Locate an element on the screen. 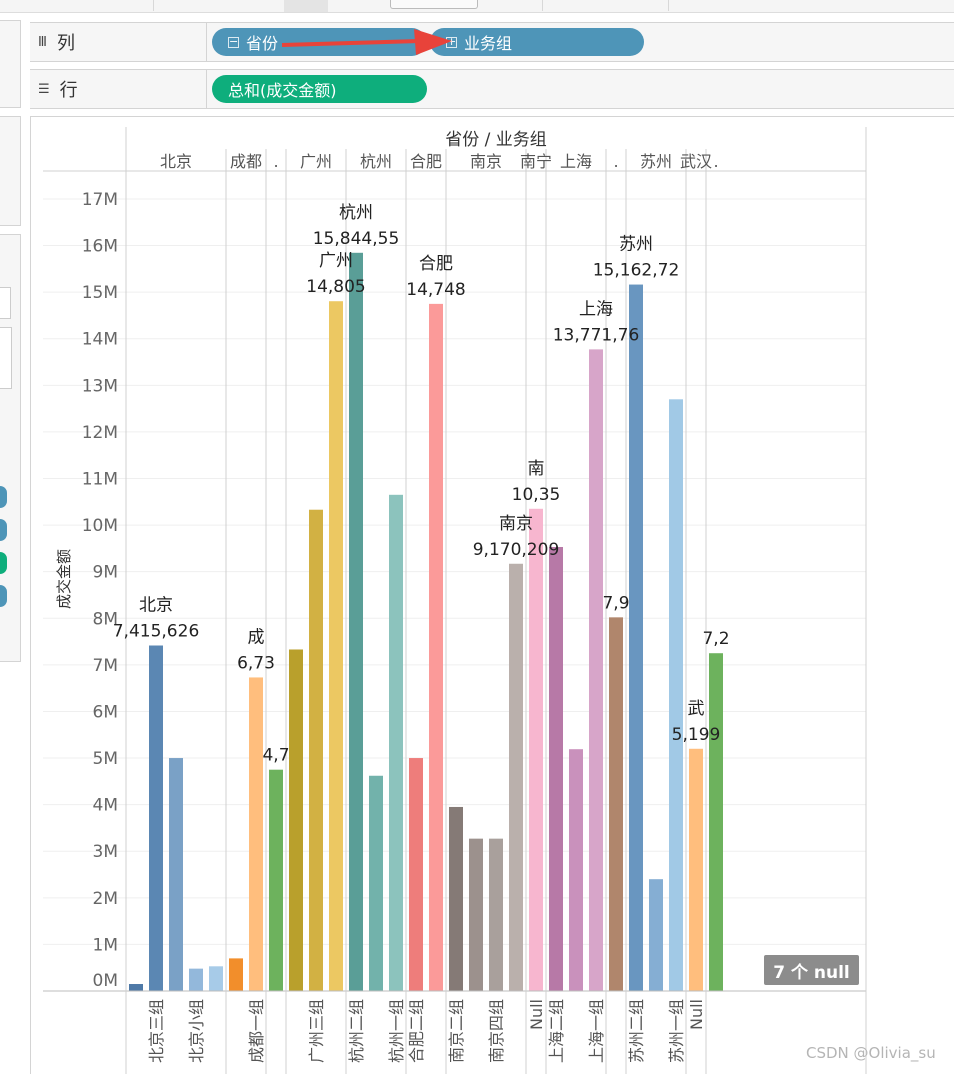 The height and width of the screenshot is (1078, 954). bar-name-label: 上海 is located at coordinates (596, 309).